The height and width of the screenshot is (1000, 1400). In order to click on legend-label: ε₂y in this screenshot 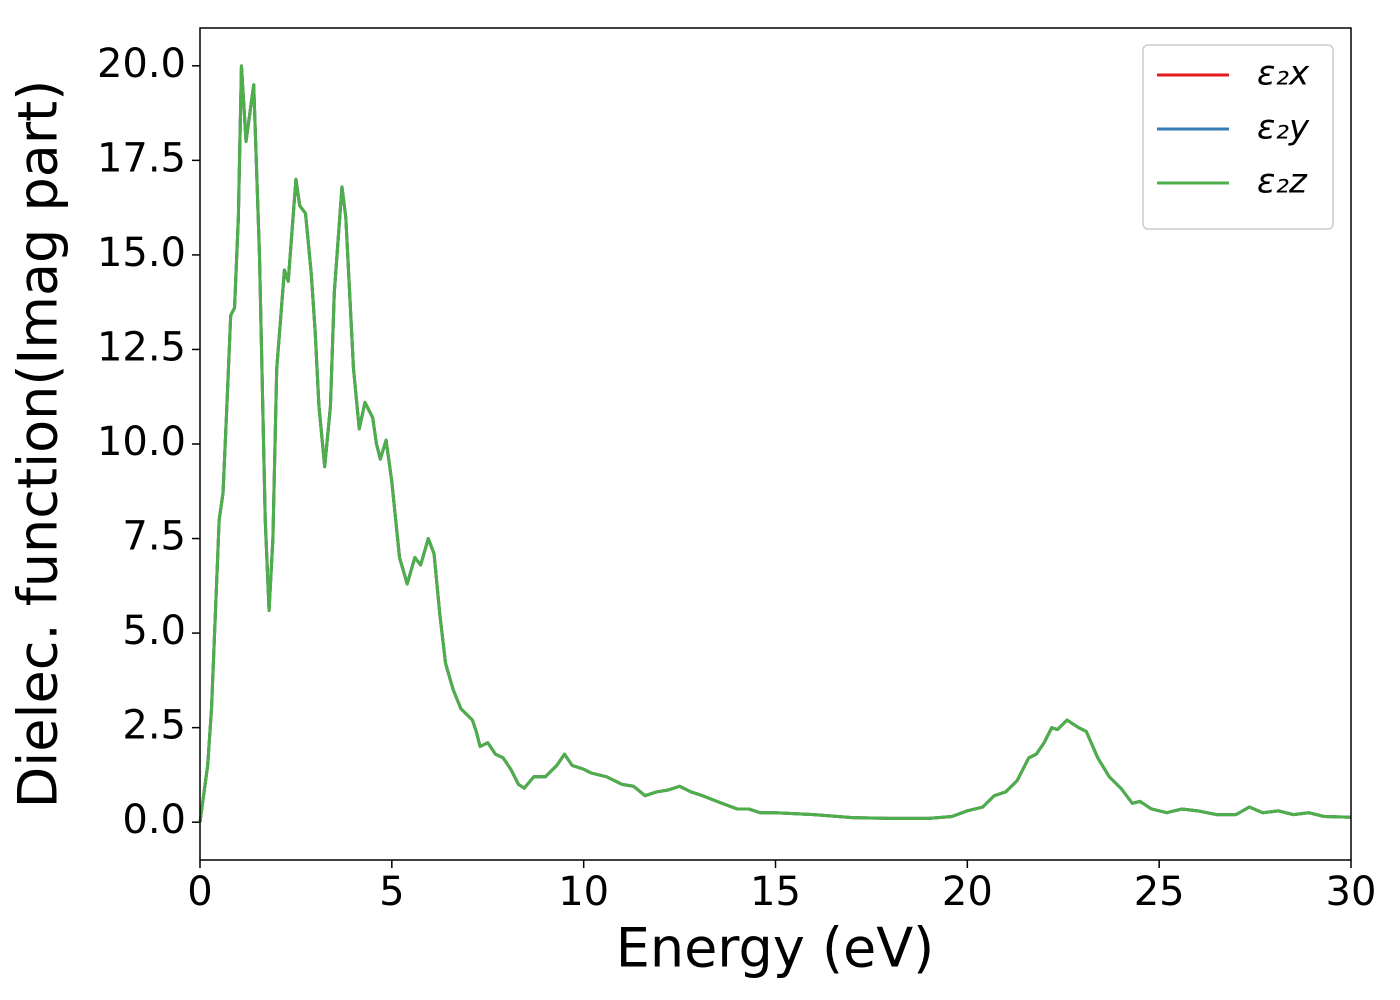, I will do `click(1283, 128)`.